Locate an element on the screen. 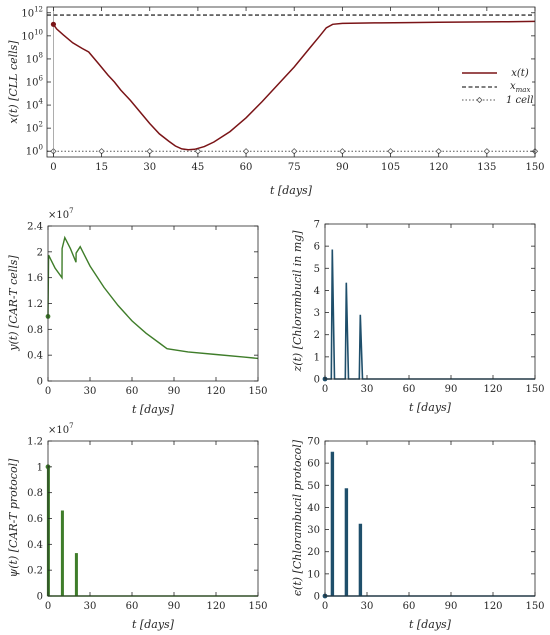  series-line-z is located at coordinates (430, 314).